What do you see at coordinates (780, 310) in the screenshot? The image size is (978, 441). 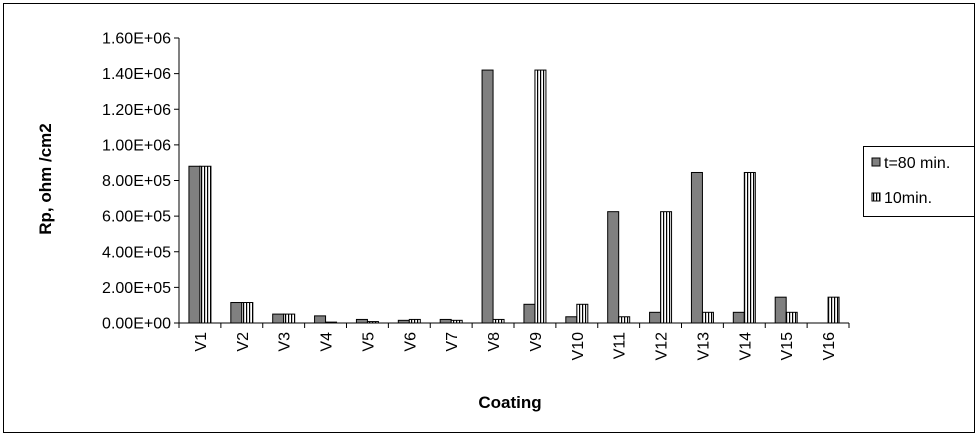 I see `bar-series-1-v15` at bounding box center [780, 310].